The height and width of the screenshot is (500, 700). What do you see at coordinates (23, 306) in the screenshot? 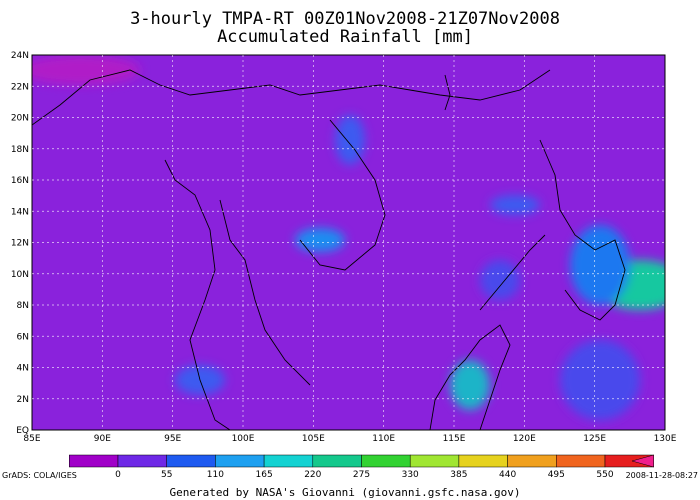
I see `lat-label: 8N` at bounding box center [23, 306].